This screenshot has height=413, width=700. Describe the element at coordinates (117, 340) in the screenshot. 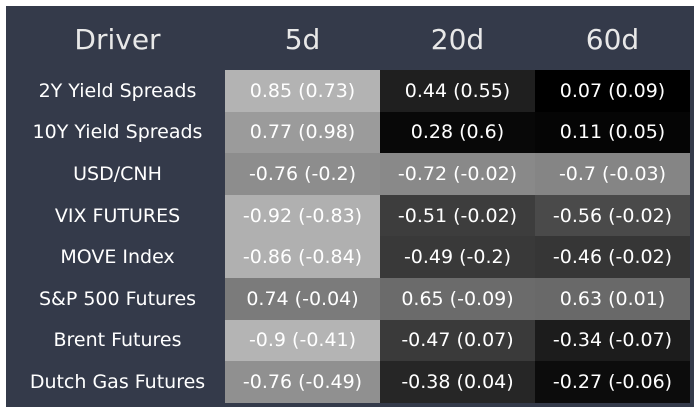

I see `driver-name: Brent Futures` at that location.